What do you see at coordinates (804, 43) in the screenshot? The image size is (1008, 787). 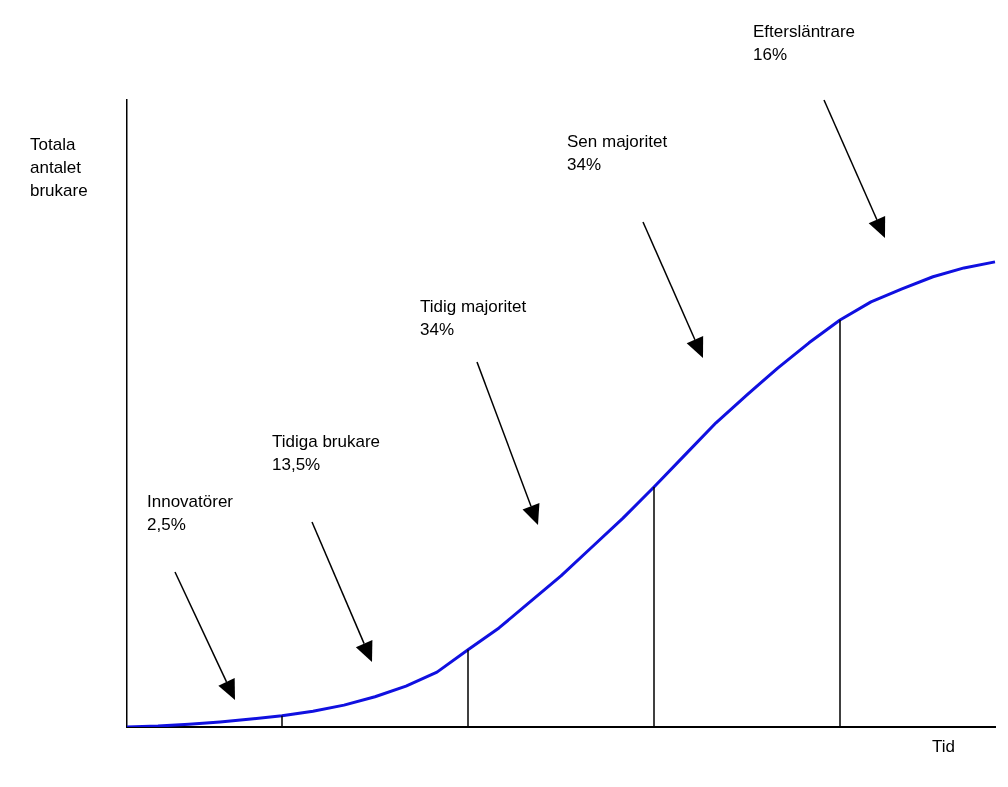 I see `text: Eftersläntrare 16%` at bounding box center [804, 43].